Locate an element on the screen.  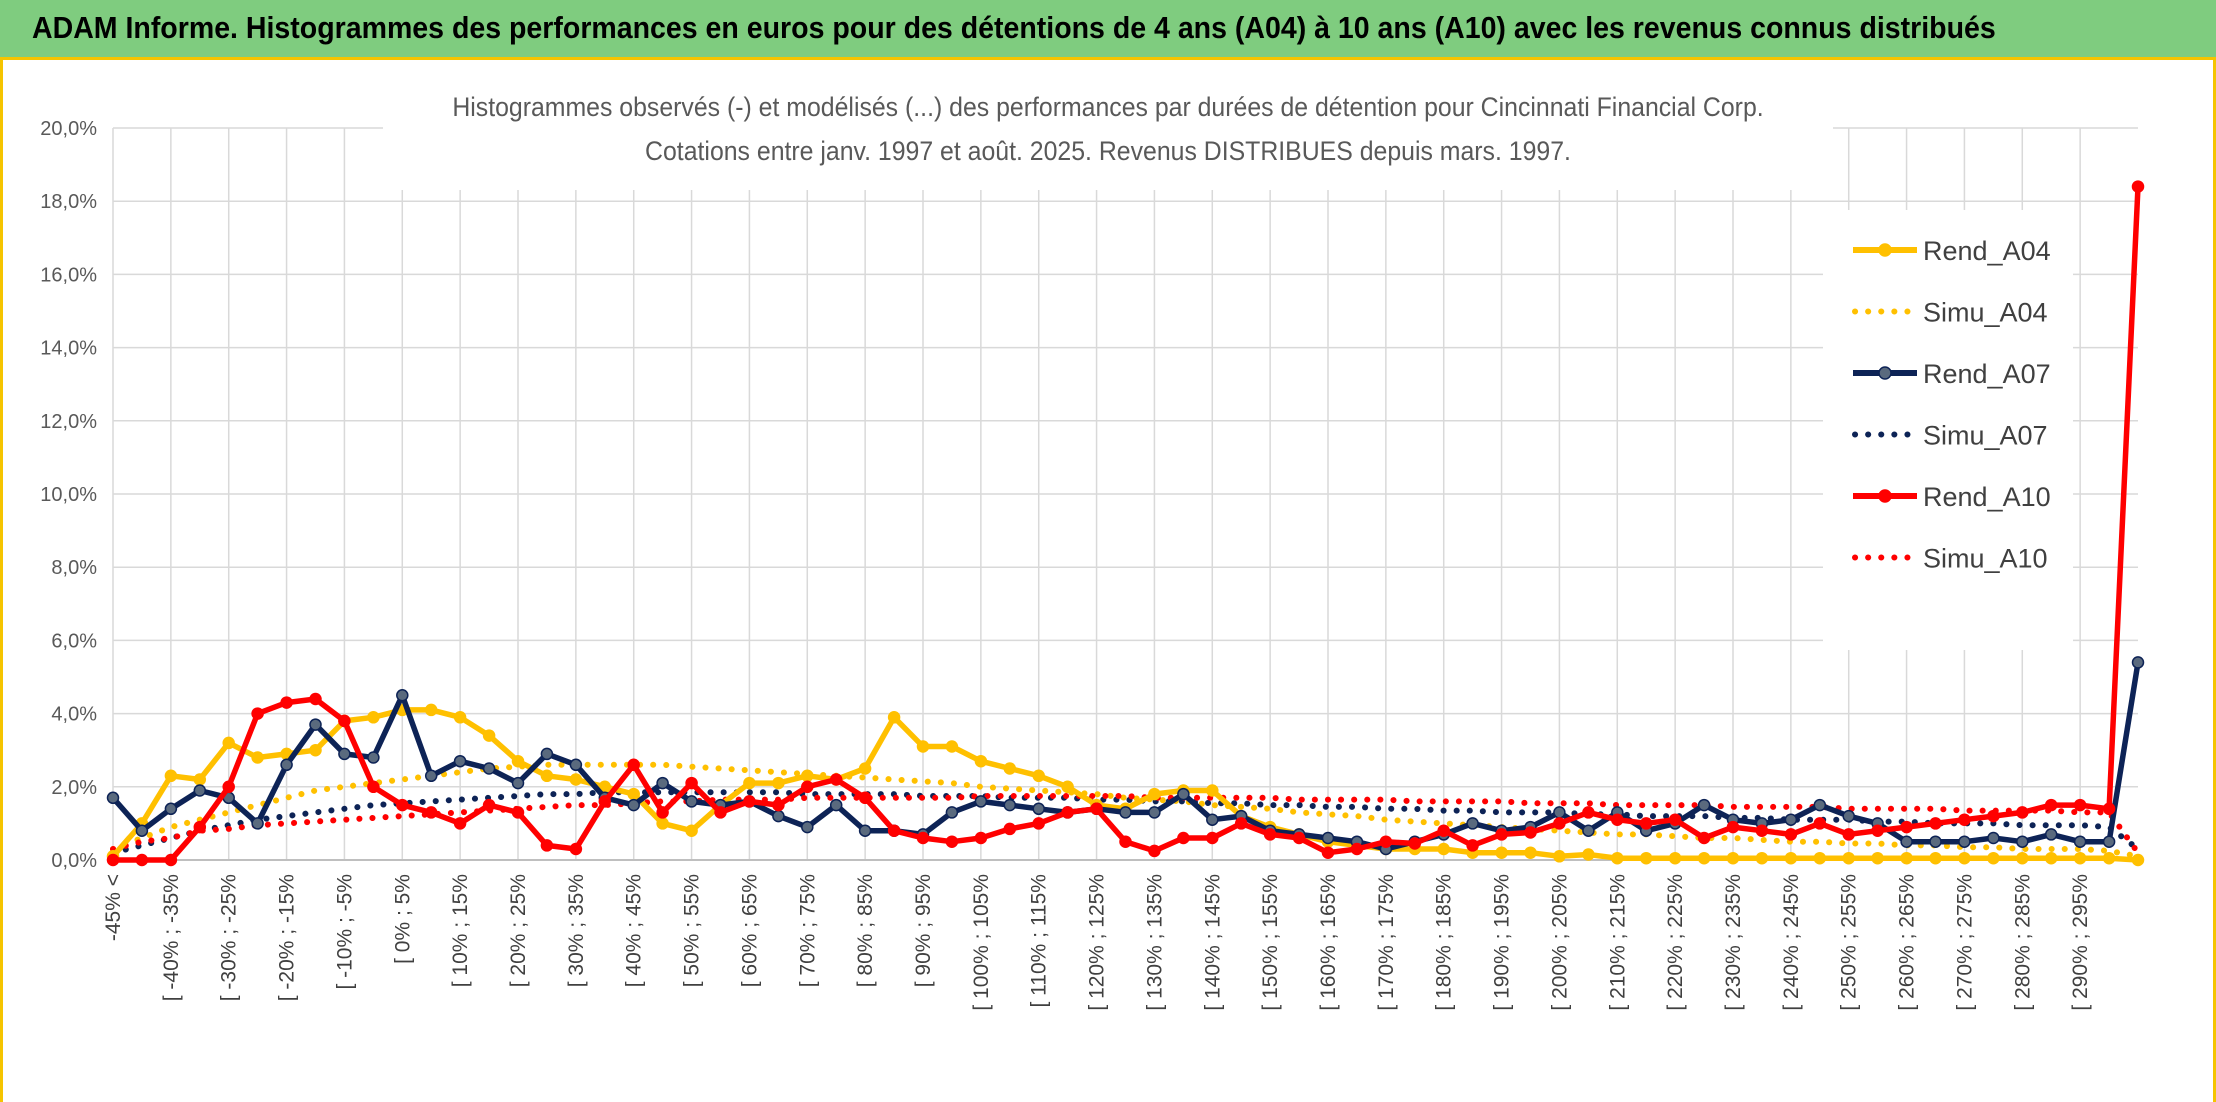
x-tick-label: [ 120% ; 125% is located at coordinates (1097, 942).